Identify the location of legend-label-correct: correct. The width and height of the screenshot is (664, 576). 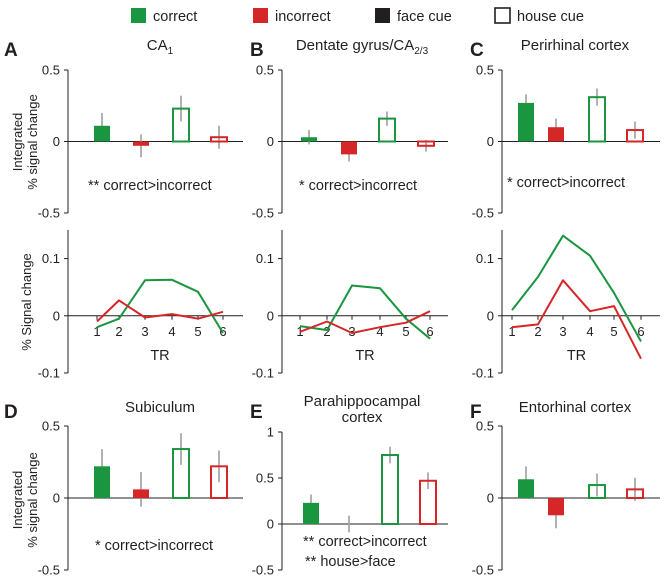
(175, 17).